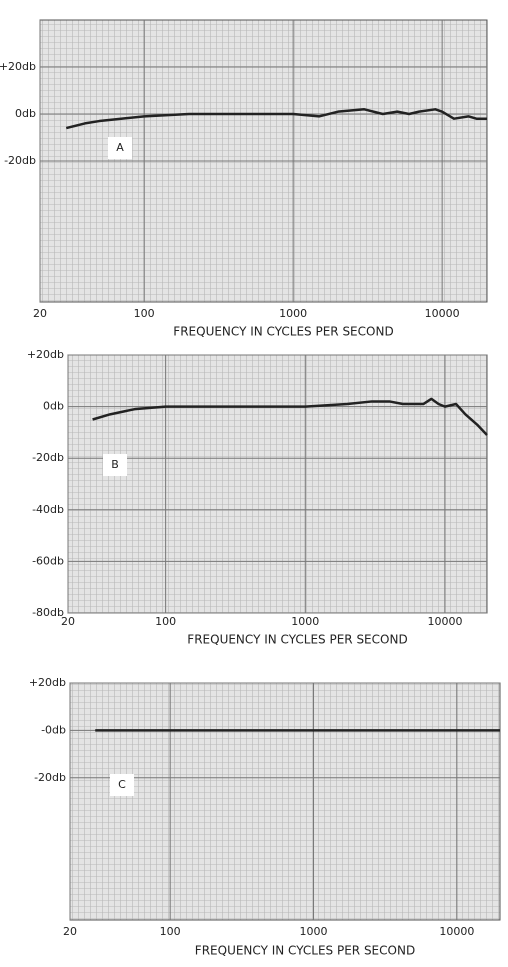 This screenshot has height=967, width=508. What do you see at coordinates (53, 729) in the screenshot?
I see `y-tick-label: -0db` at bounding box center [53, 729].